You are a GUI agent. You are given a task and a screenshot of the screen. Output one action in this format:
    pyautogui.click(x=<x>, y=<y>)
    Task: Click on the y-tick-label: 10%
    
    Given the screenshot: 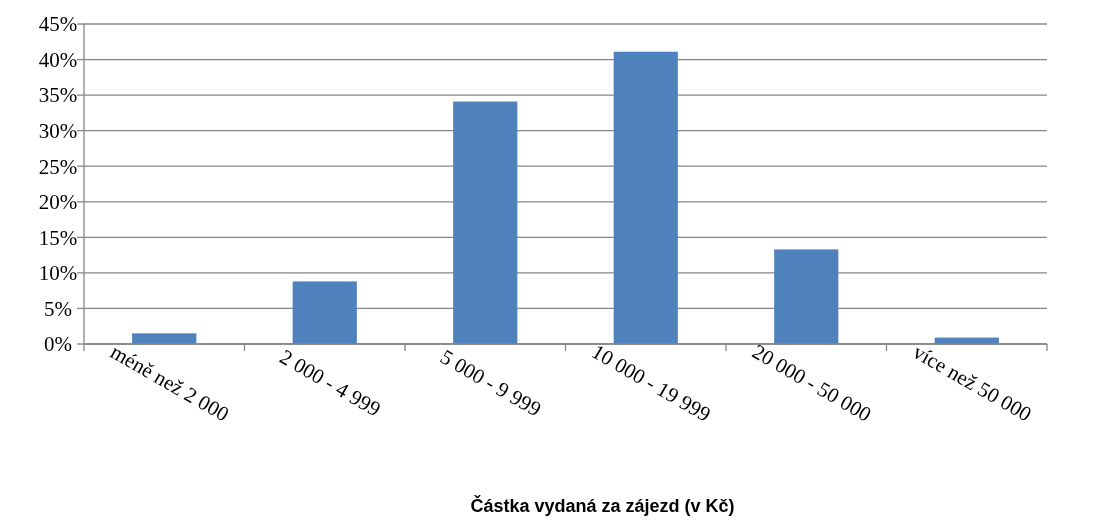 What is the action you would take?
    pyautogui.click(x=58, y=273)
    